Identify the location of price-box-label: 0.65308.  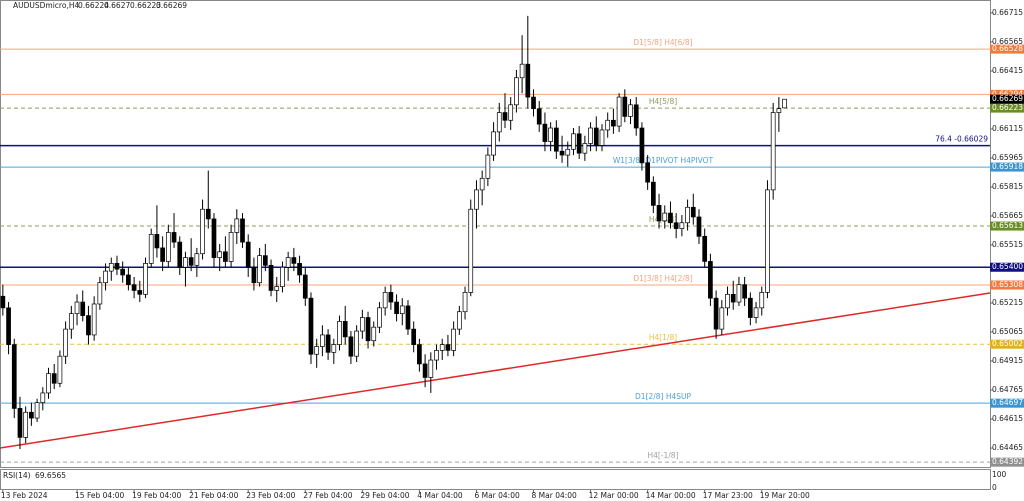
(1007, 284).